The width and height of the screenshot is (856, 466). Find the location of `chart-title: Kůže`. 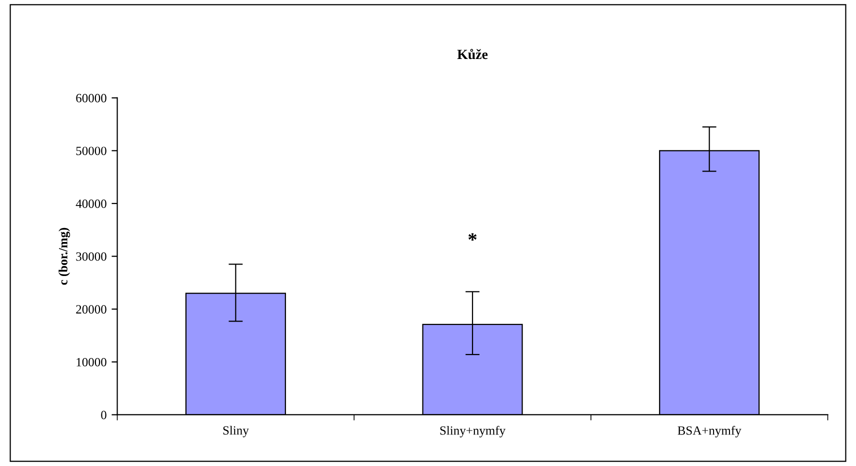

chart-title: Kůže is located at coordinates (472, 54).